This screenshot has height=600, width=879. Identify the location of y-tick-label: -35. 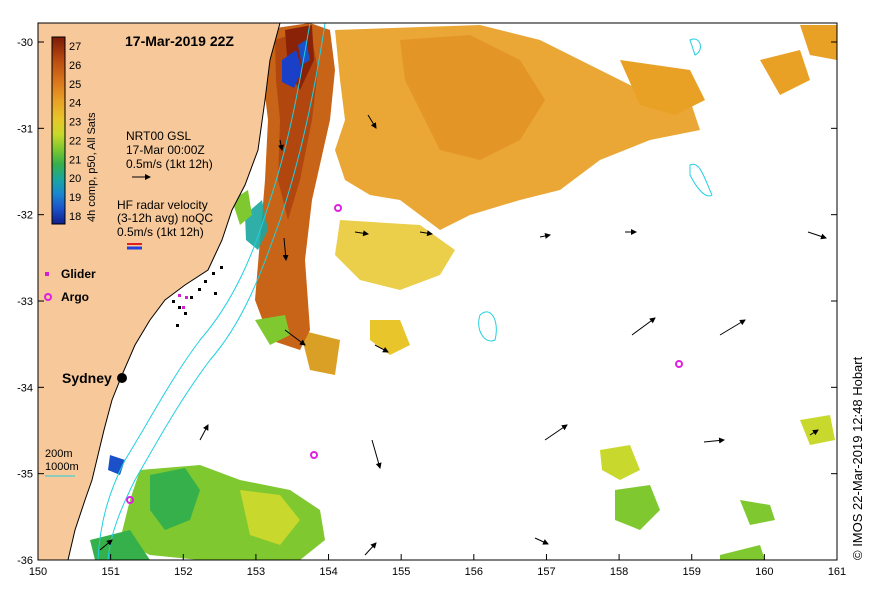
(25, 475).